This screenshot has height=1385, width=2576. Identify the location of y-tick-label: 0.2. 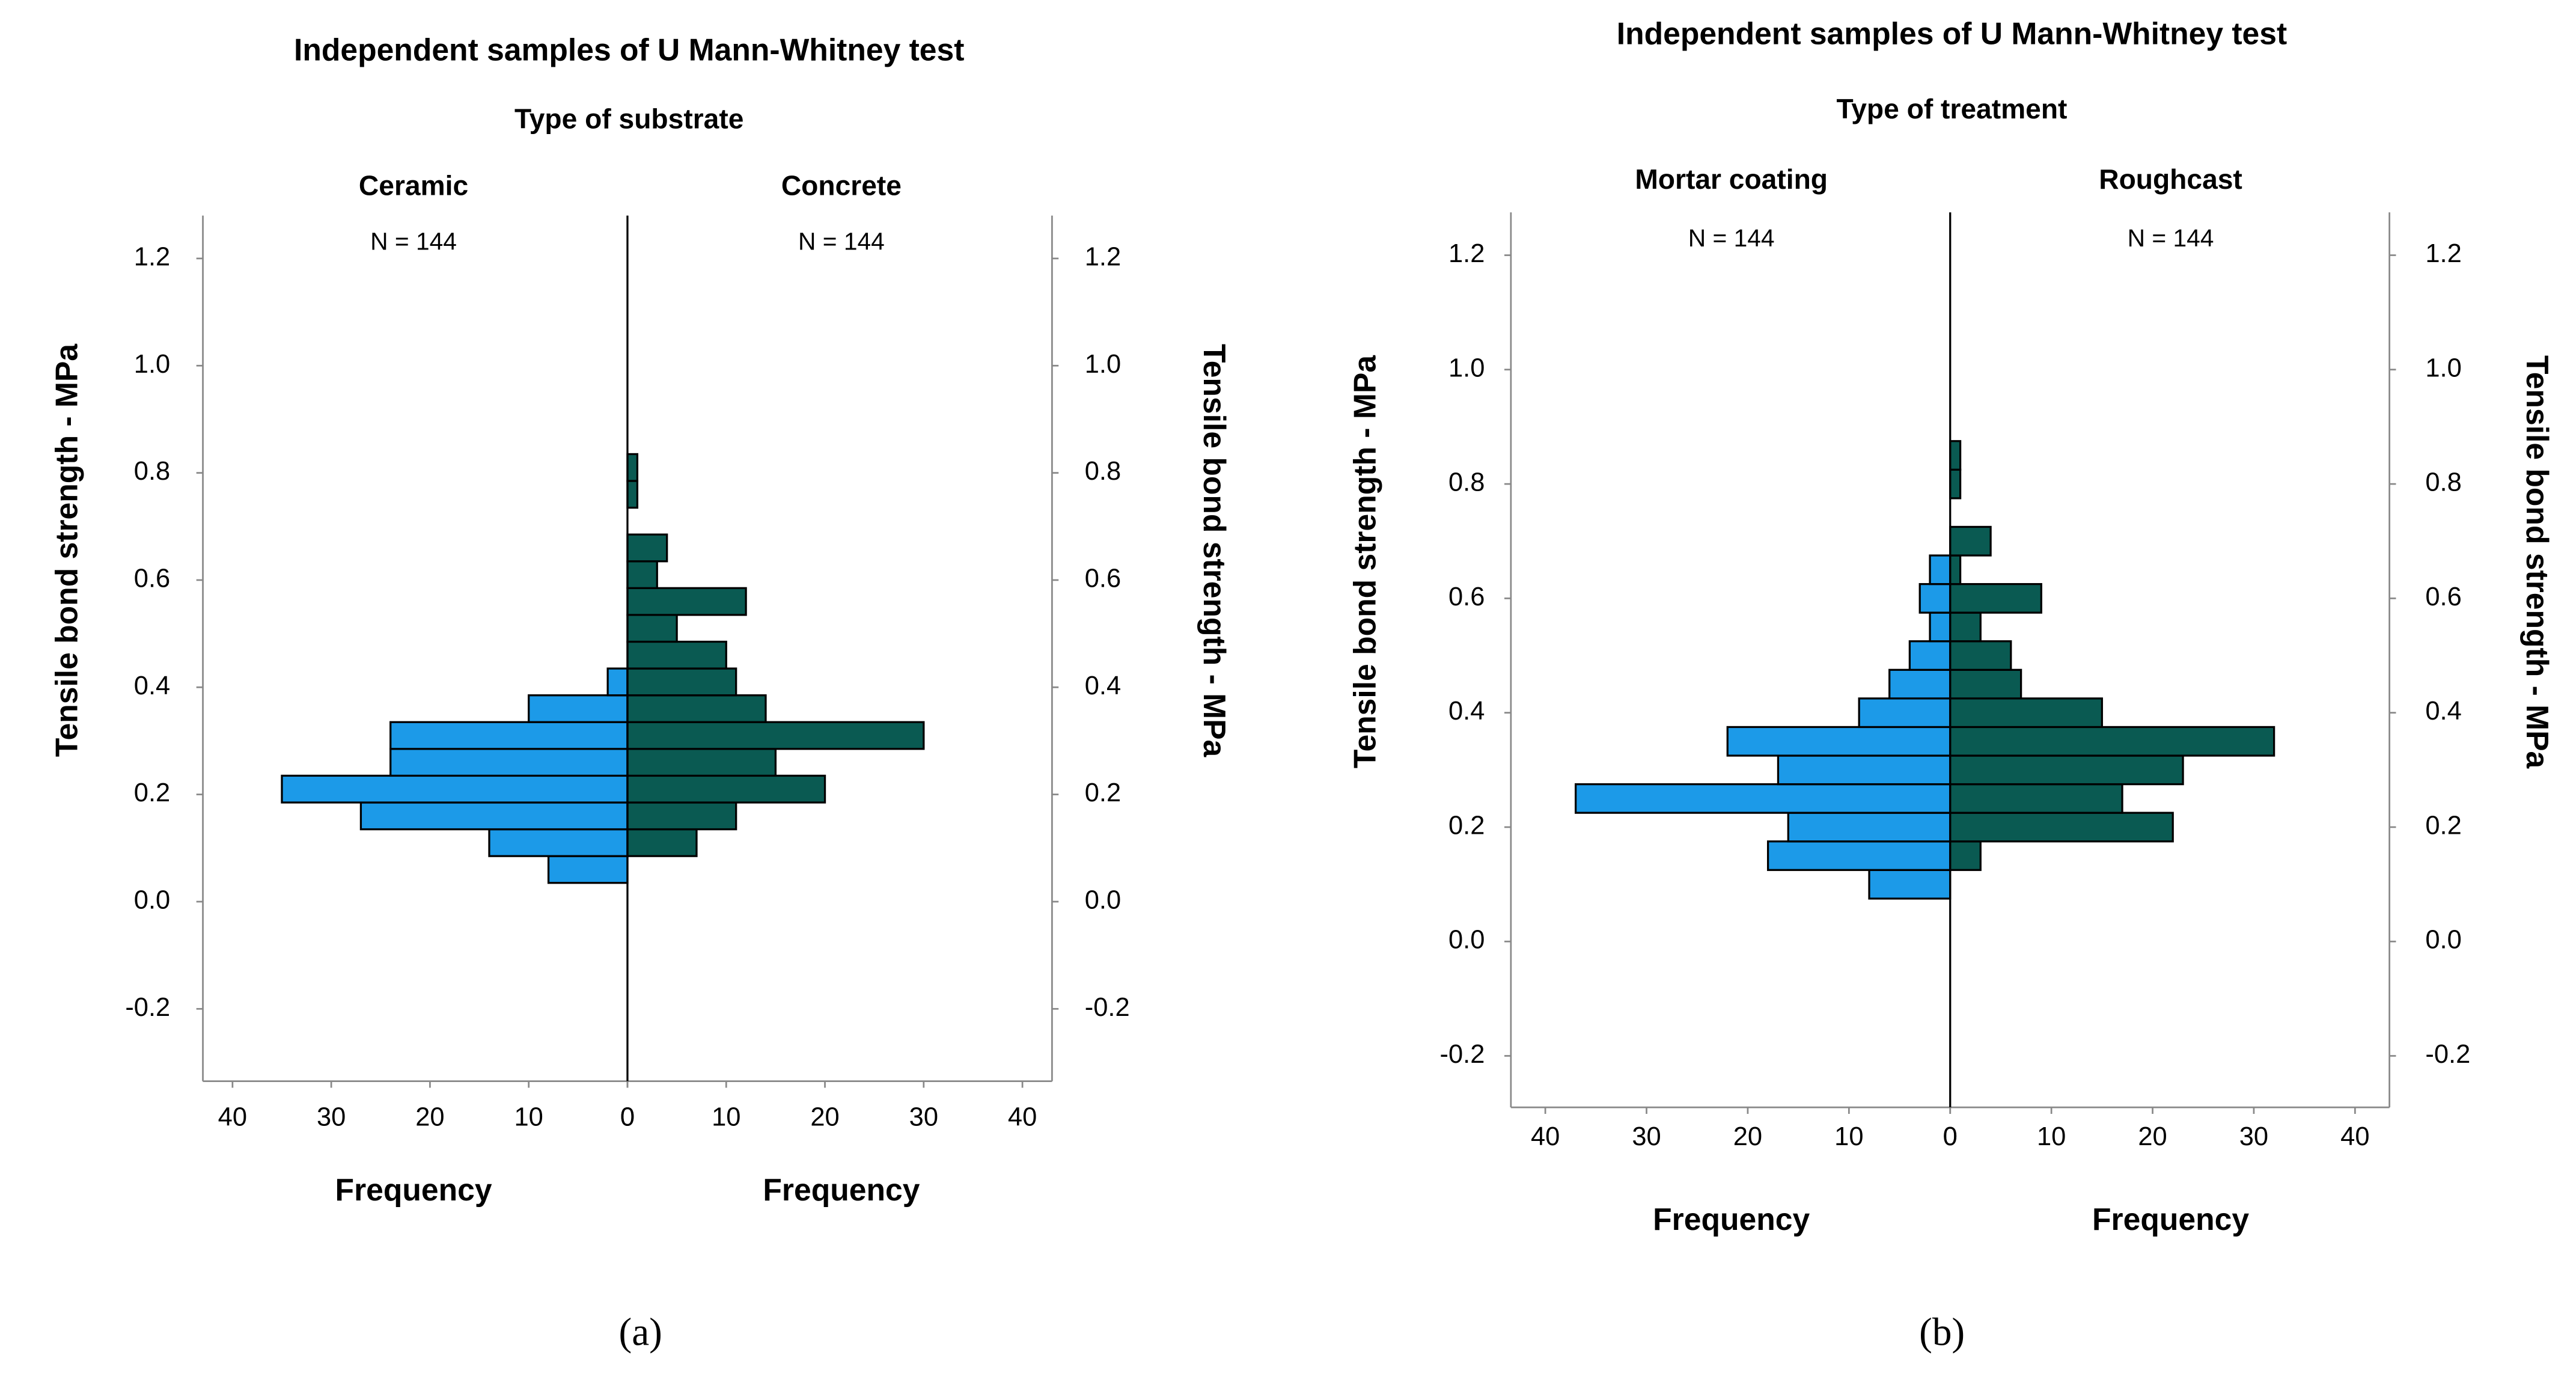
(1466, 826).